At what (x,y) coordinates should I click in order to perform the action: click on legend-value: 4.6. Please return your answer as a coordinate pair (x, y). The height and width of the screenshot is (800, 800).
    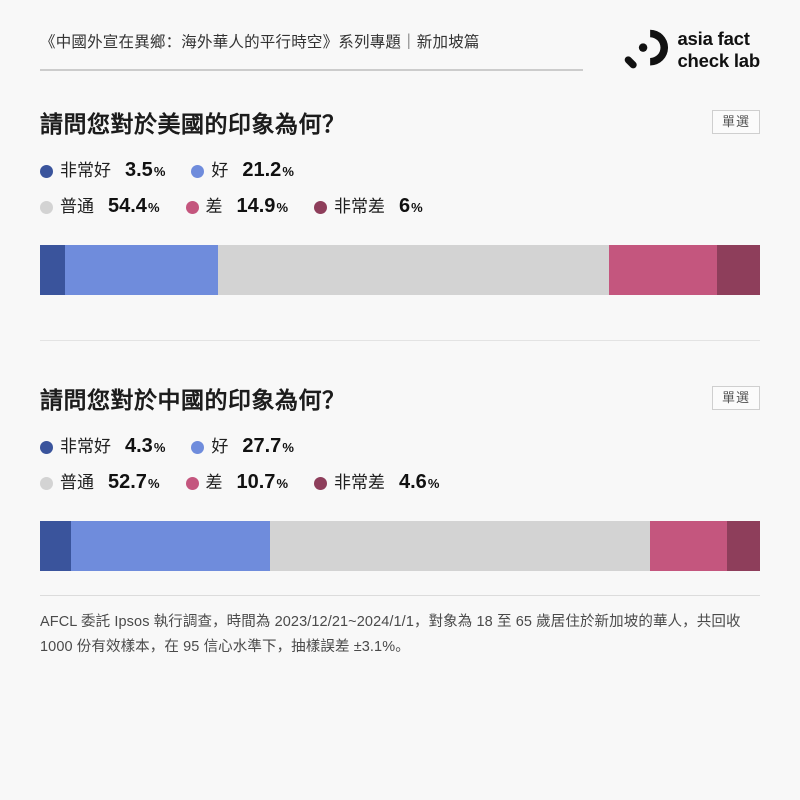
    Looking at the image, I should click on (413, 482).